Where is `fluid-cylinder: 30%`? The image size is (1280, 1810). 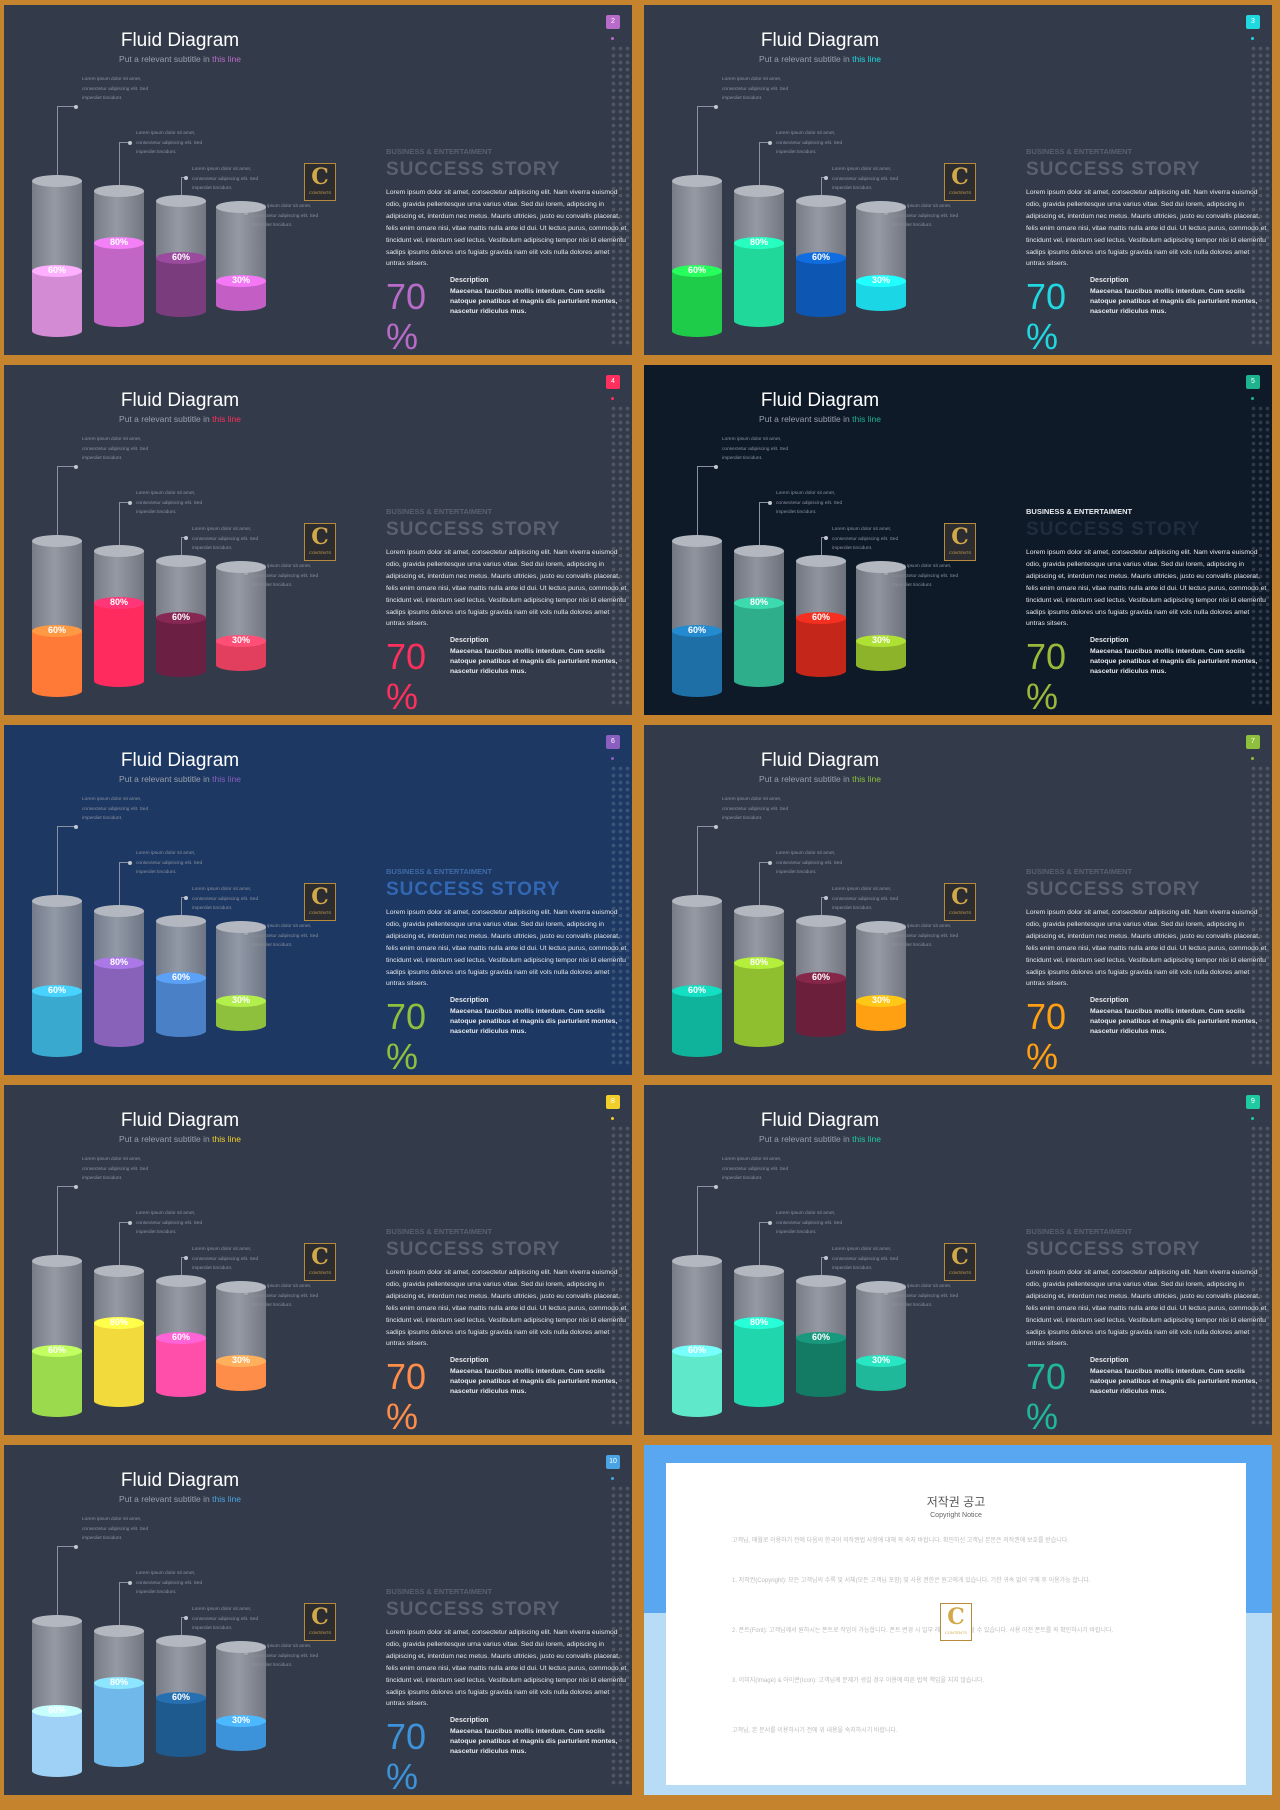
fluid-cylinder: 30% is located at coordinates (241, 256).